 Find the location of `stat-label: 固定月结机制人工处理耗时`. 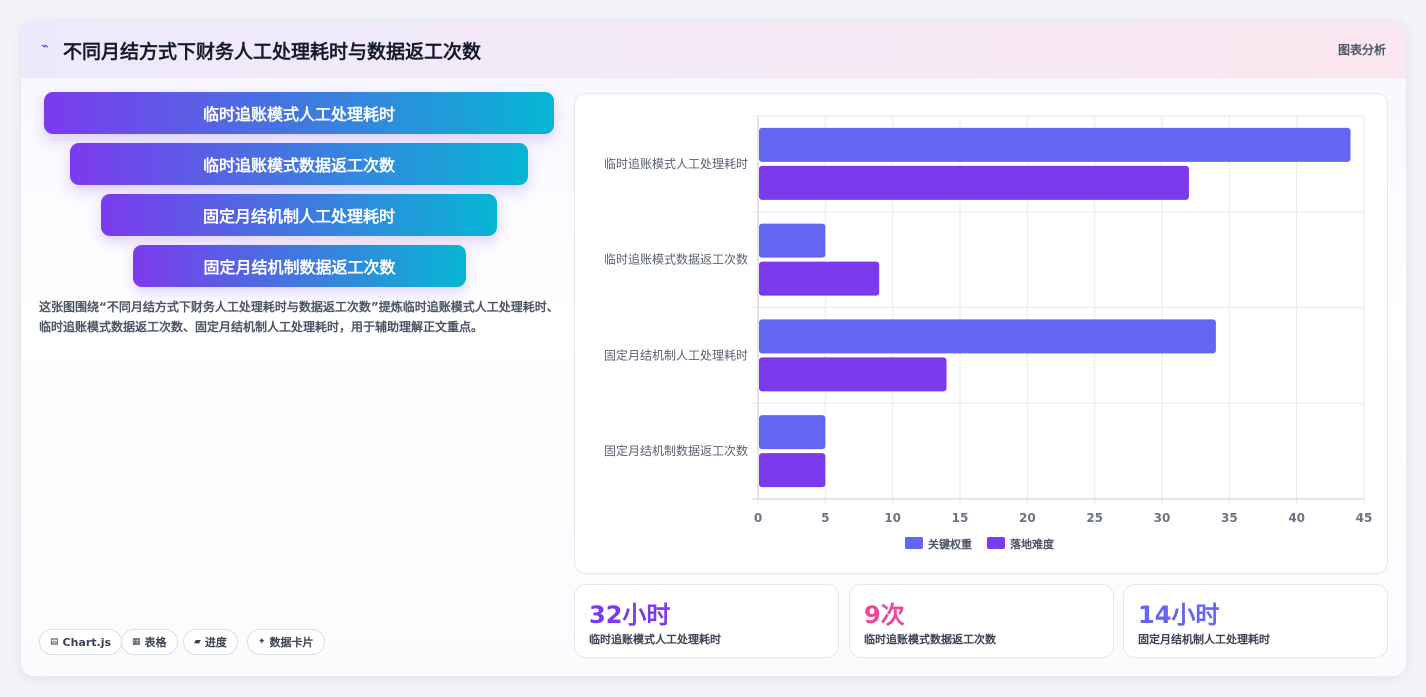

stat-label: 固定月结机制人工处理耗时 is located at coordinates (1204, 639).